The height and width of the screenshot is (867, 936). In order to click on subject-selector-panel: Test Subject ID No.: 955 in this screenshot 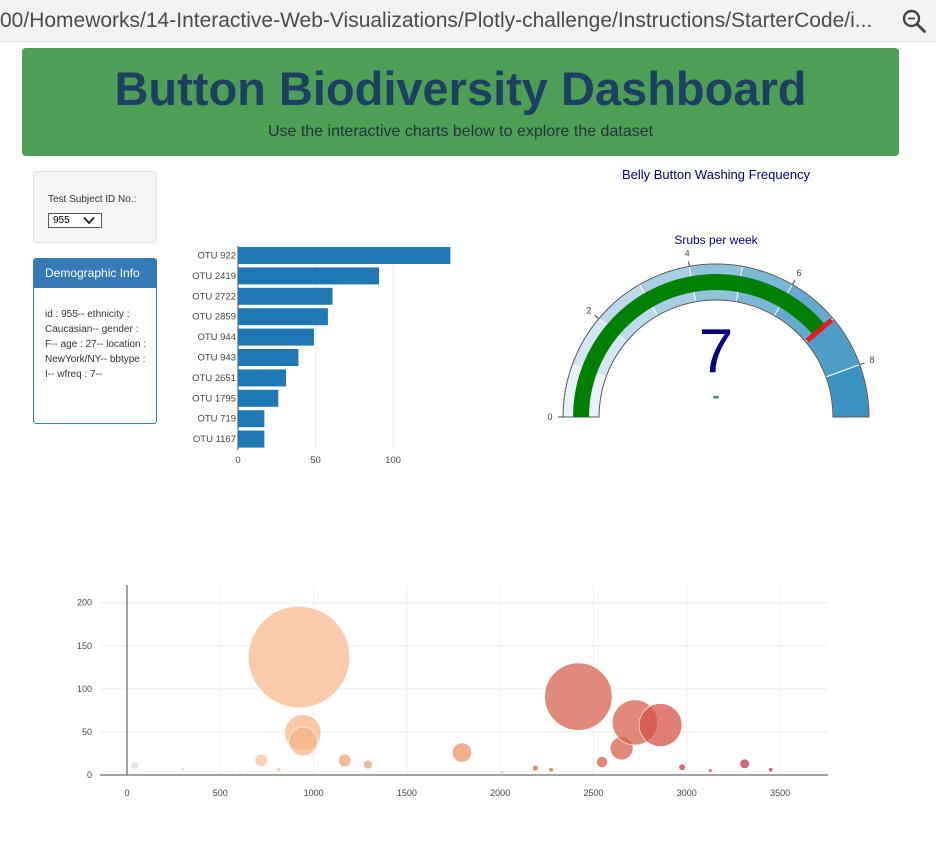, I will do `click(95, 207)`.